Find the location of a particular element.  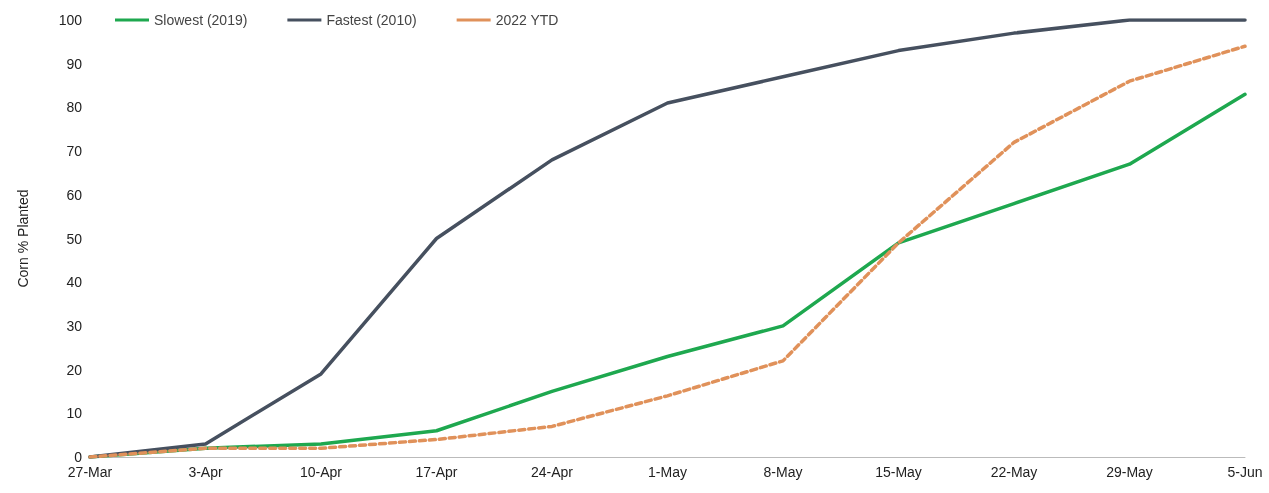

x-tick-label: 22-May is located at coordinates (1014, 472).